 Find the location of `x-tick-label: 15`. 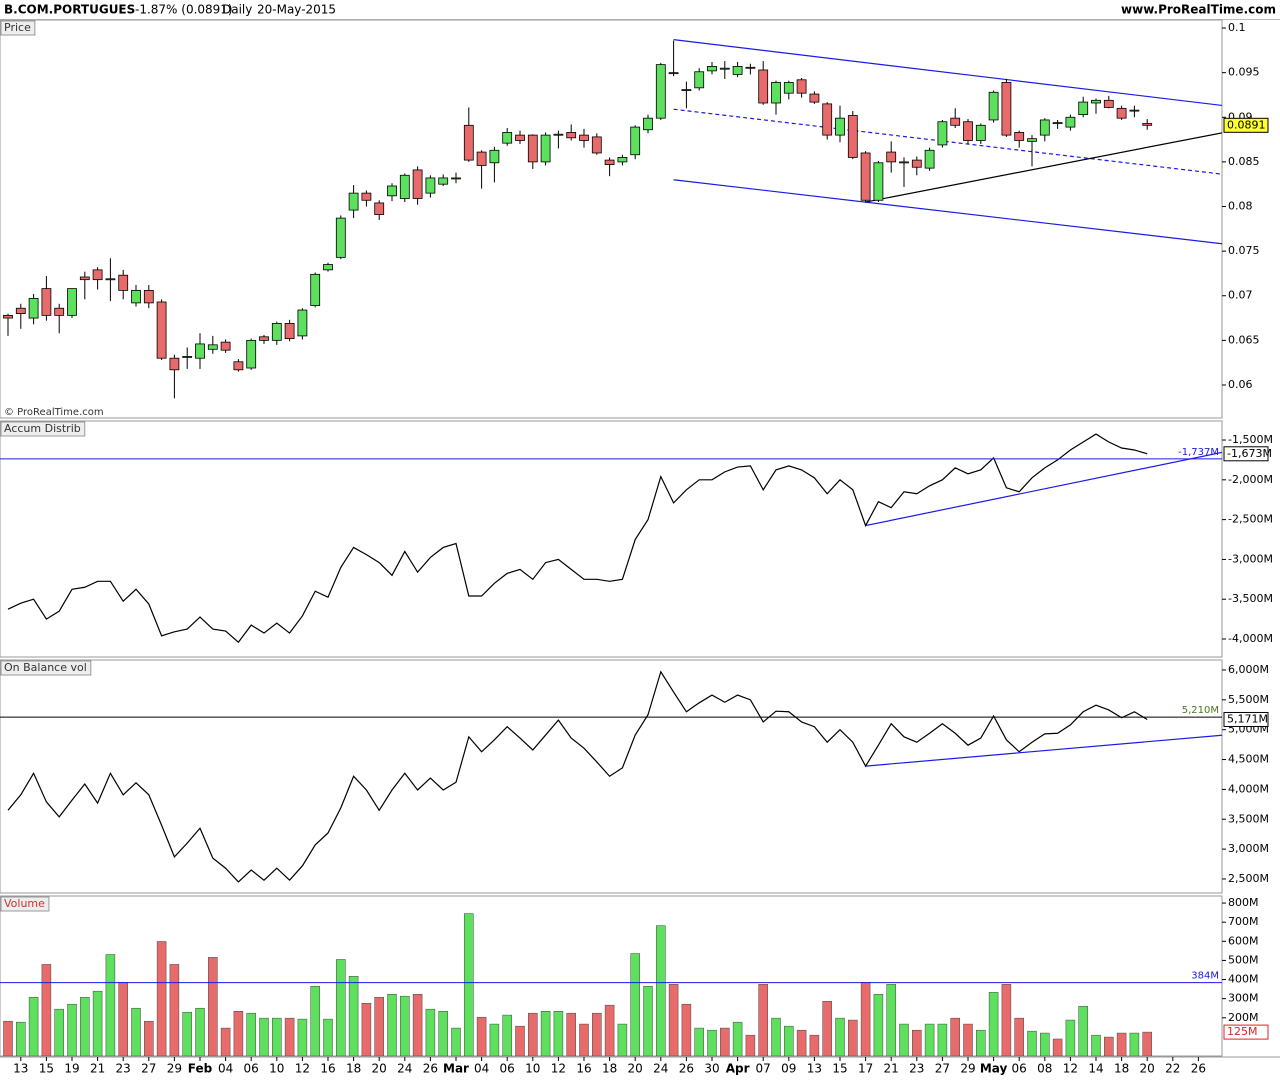

x-tick-label: 15 is located at coordinates (839, 1069).